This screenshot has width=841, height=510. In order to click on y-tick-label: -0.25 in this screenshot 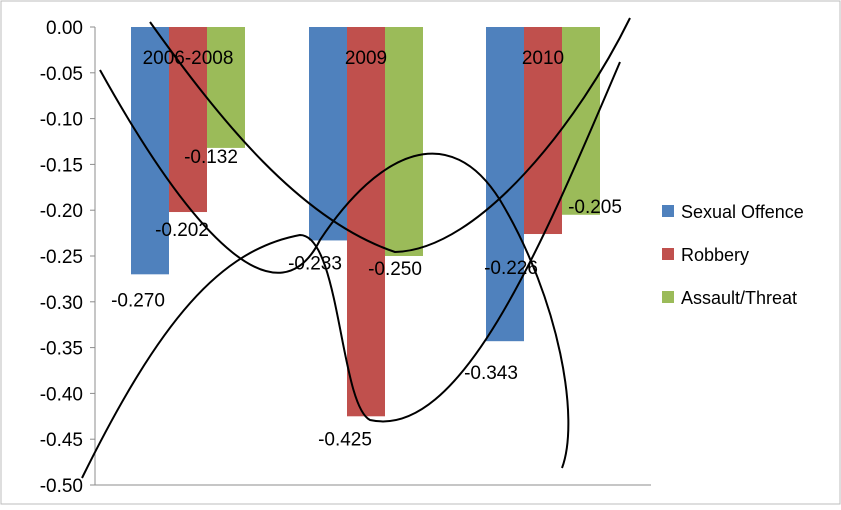, I will do `click(61, 257)`.